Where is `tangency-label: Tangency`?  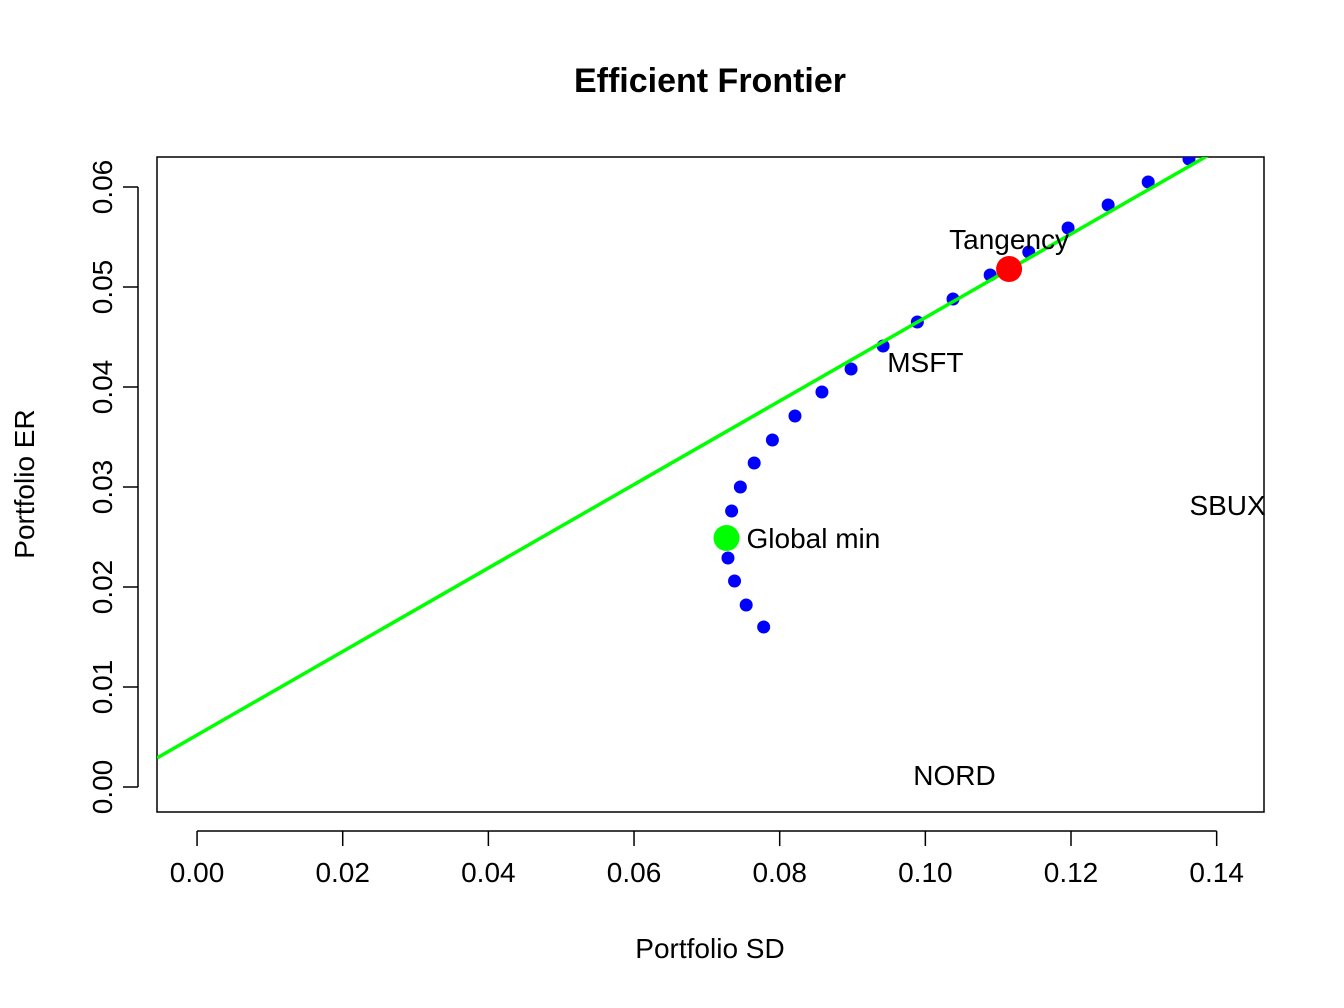
tangency-label: Tangency is located at coordinates (1009, 239).